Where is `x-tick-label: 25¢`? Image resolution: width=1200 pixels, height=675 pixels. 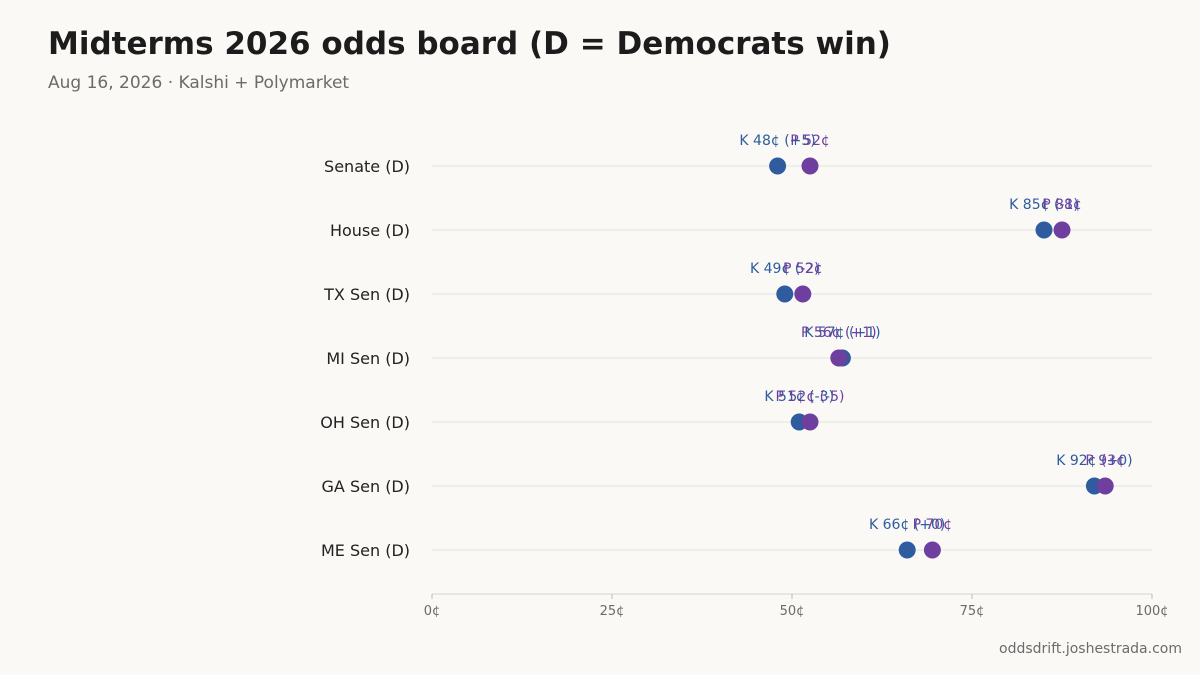
x-tick-label: 25¢ is located at coordinates (612, 611).